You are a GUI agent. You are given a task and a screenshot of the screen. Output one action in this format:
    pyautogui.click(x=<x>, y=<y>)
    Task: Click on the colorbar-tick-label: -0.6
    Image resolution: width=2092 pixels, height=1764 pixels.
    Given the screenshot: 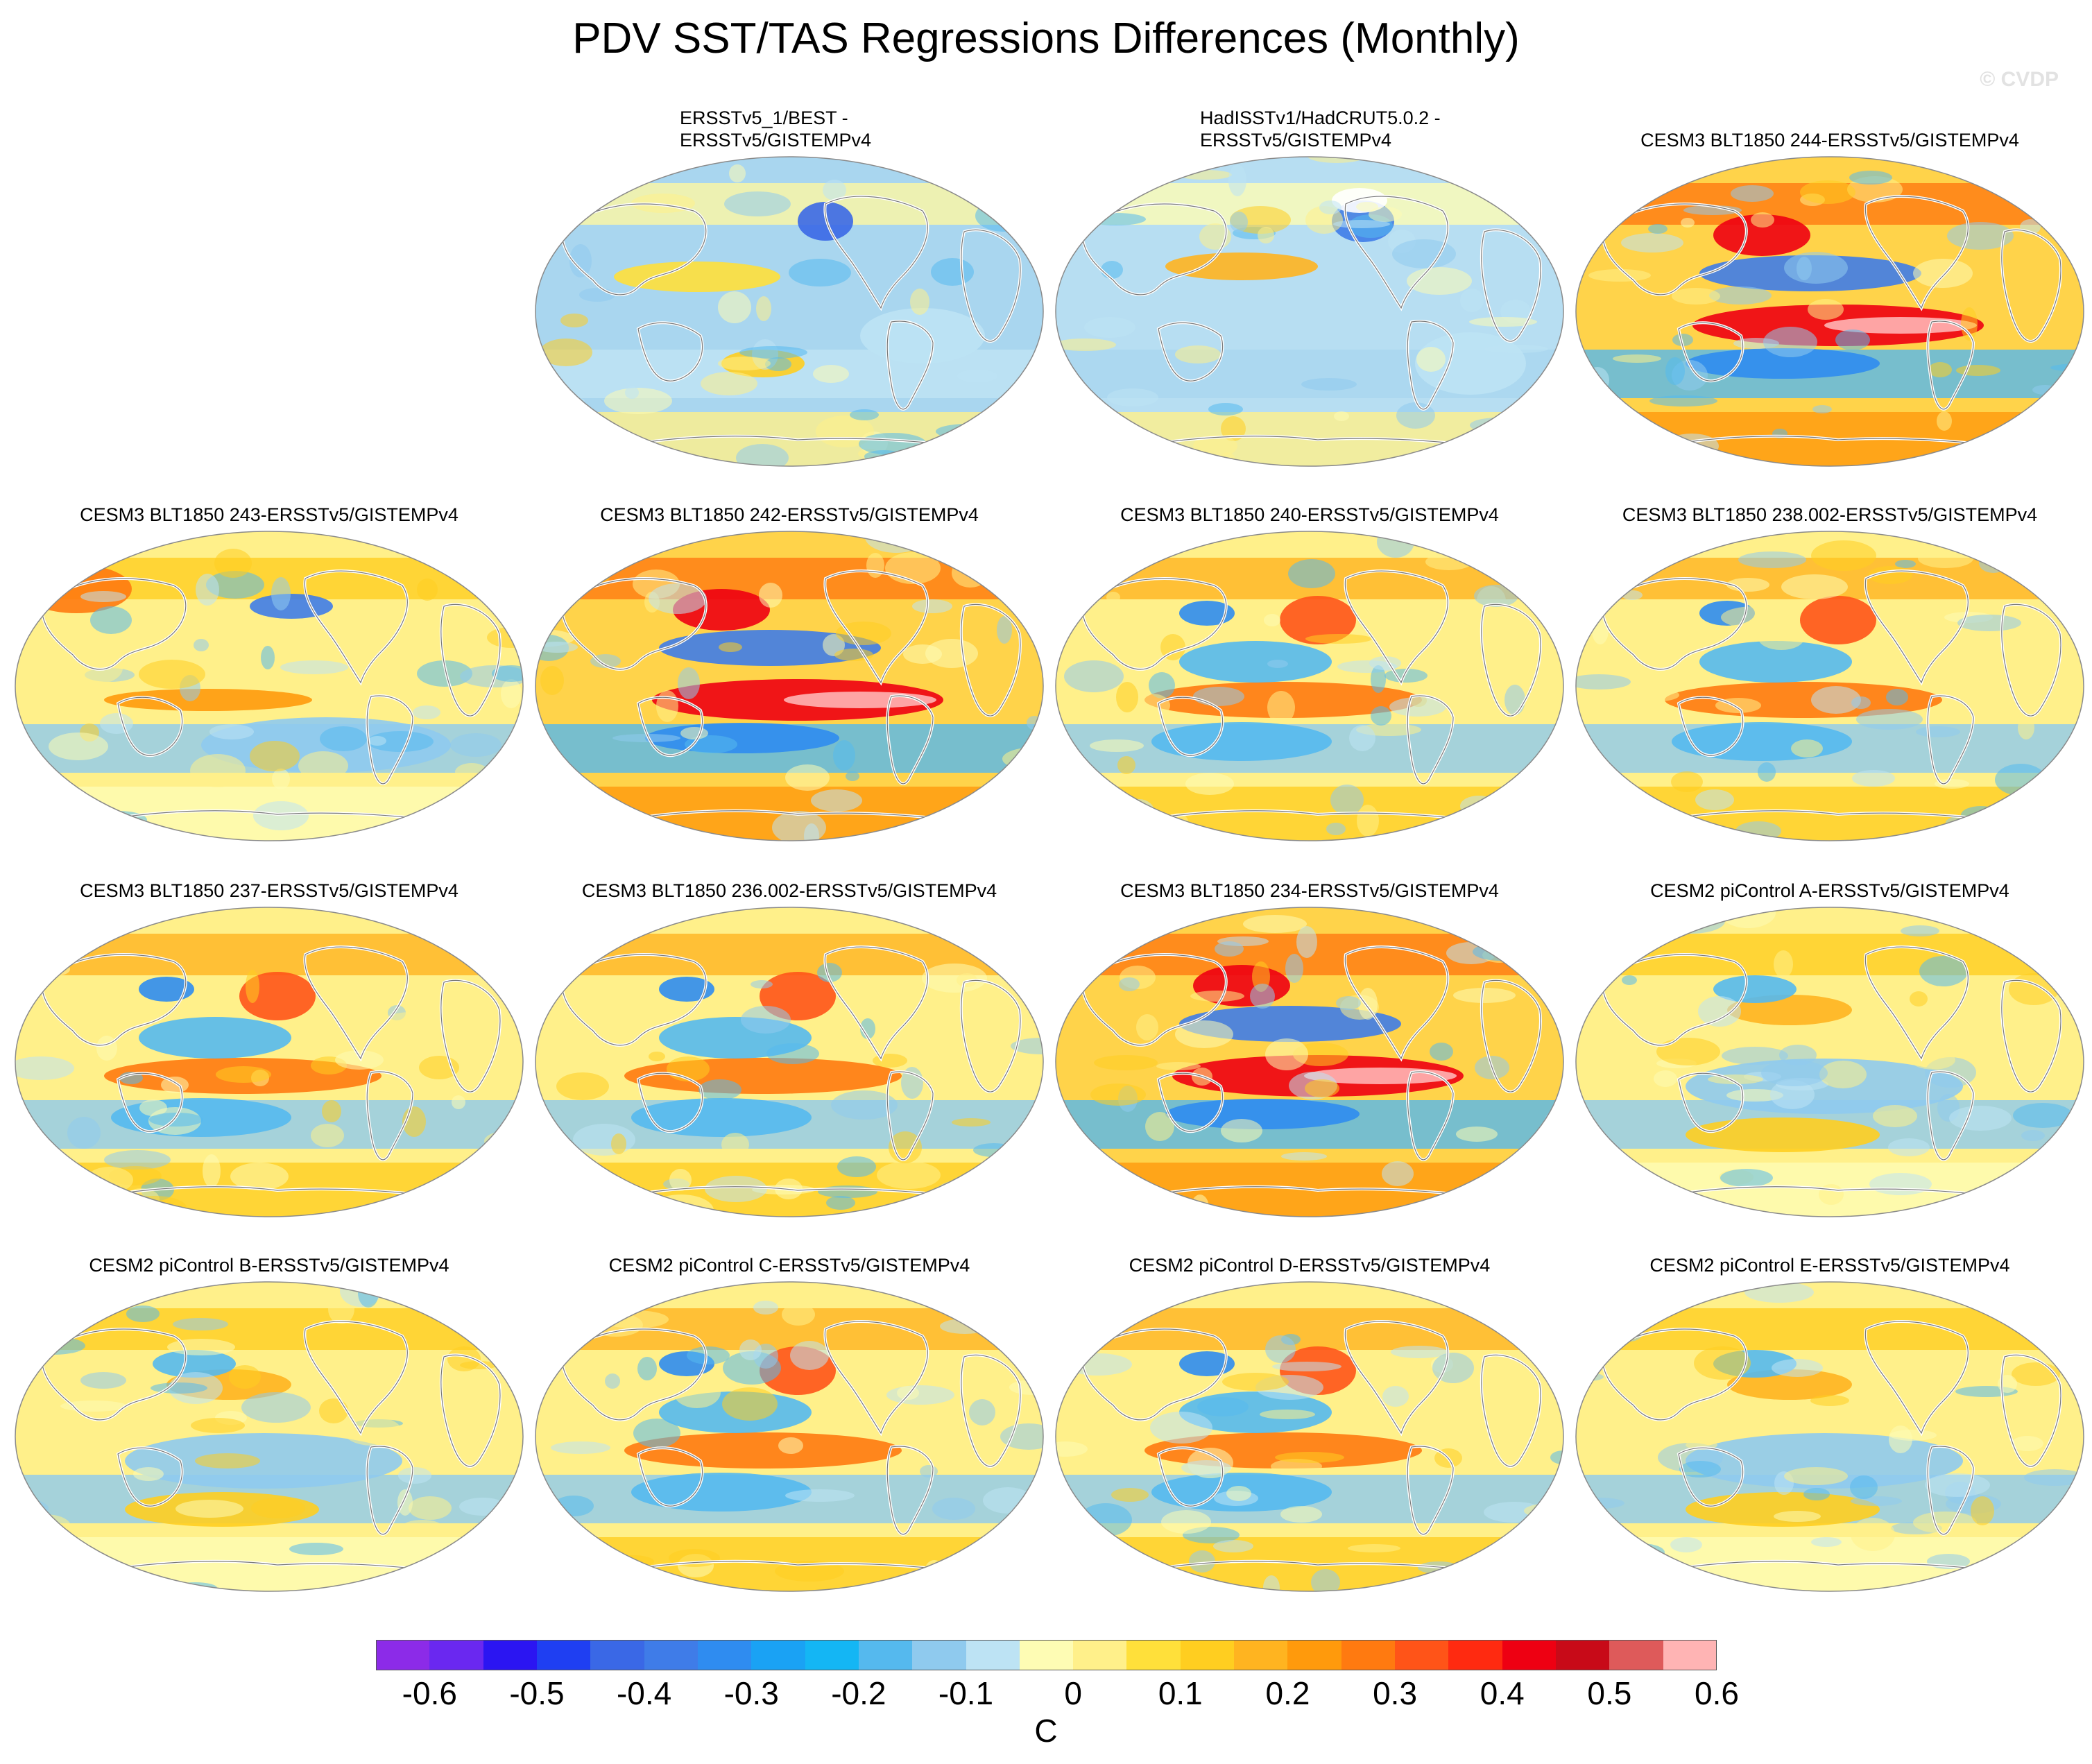 What is the action you would take?
    pyautogui.click(x=429, y=1693)
    